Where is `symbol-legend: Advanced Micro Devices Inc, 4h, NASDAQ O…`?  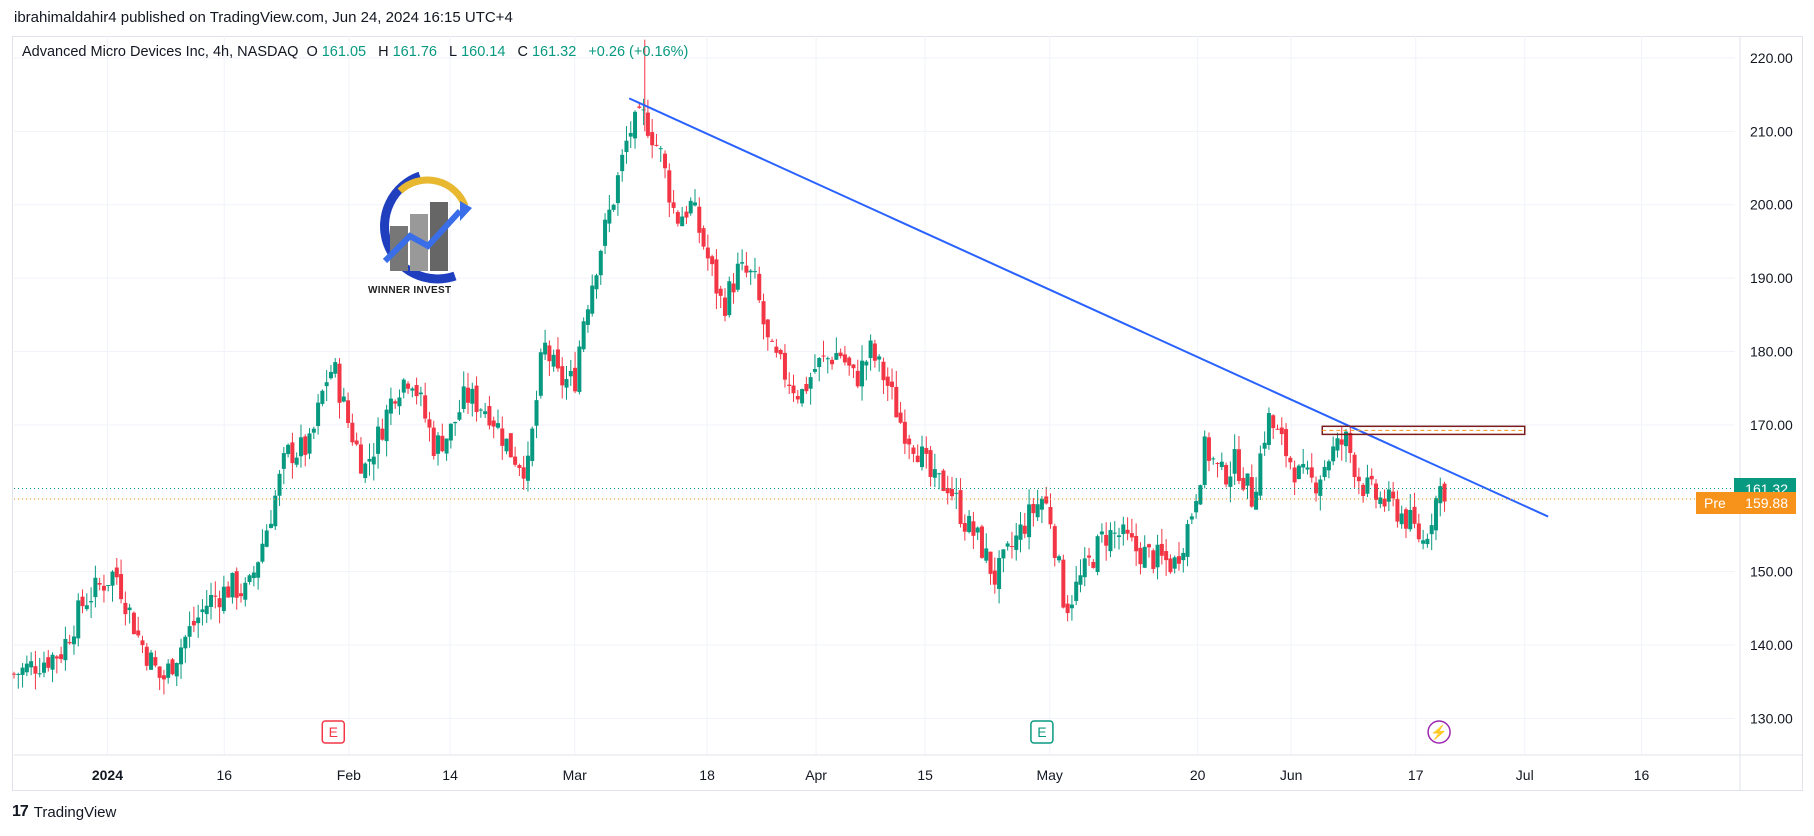
symbol-legend: Advanced Micro Devices Inc, 4h, NASDAQ O… is located at coordinates (357, 52).